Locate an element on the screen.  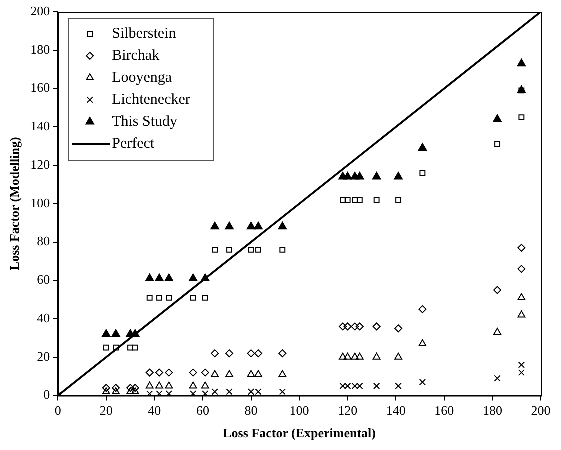
y-tick-label: 160 is located at coordinates (40, 88).